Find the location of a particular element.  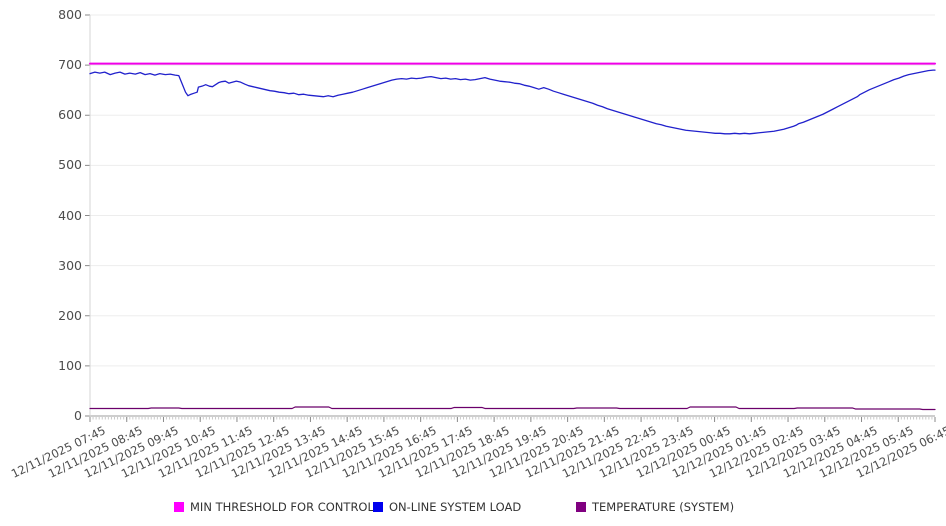

legend-swatch-on-line-system-load is located at coordinates (378, 507).